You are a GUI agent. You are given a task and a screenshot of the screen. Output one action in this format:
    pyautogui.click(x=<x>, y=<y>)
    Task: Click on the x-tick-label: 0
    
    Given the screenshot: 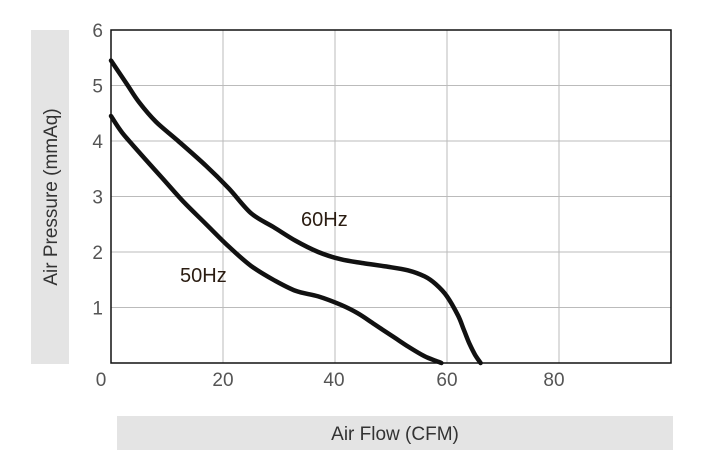 What is the action you would take?
    pyautogui.click(x=101, y=380)
    